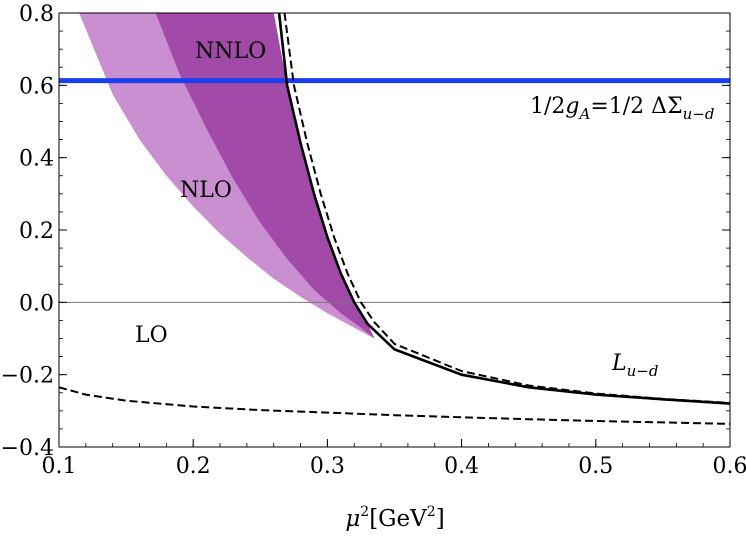  What do you see at coordinates (643, 371) in the screenshot?
I see `annotation-l-sub: u−d` at bounding box center [643, 371].